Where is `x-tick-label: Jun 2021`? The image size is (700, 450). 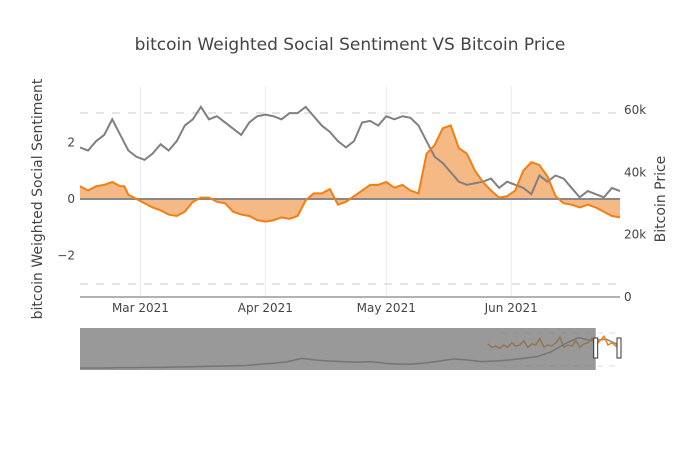 x-tick-label: Jun 2021 is located at coordinates (511, 308).